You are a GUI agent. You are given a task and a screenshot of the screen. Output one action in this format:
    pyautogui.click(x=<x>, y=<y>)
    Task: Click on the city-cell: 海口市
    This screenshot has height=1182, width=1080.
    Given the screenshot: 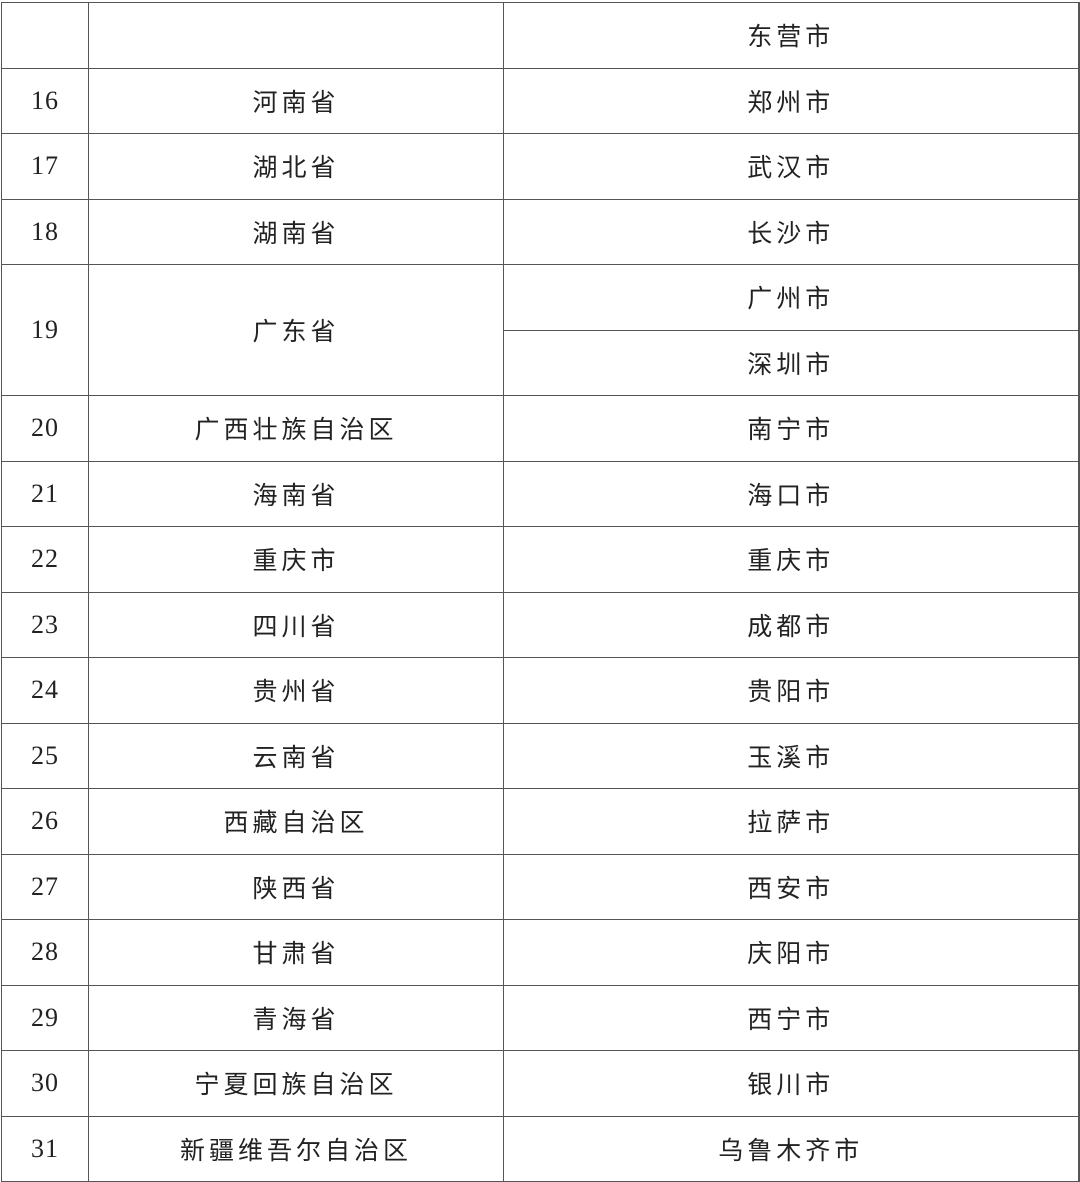 What is the action you would take?
    pyautogui.click(x=791, y=493)
    